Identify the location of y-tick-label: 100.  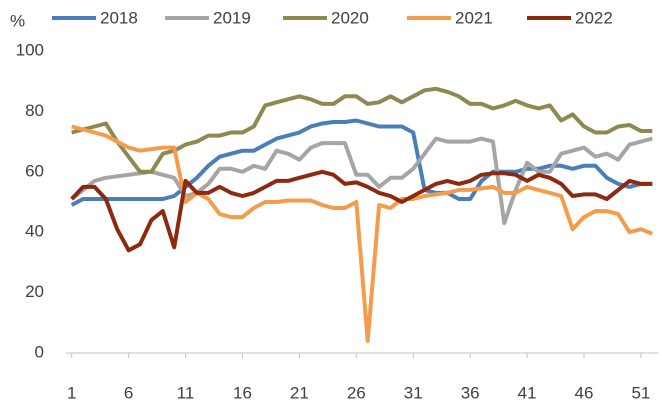
(30, 49).